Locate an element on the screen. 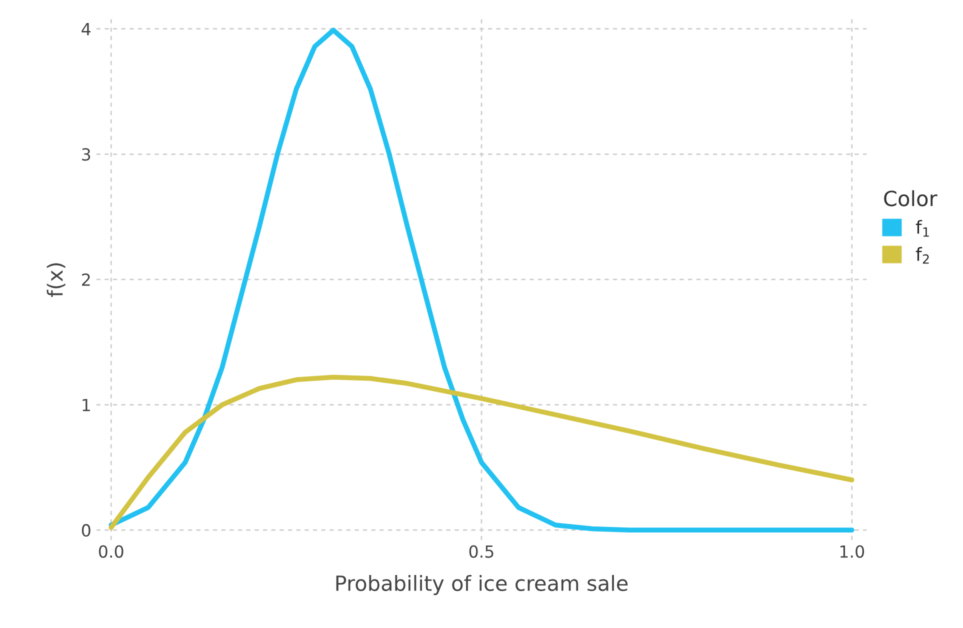 The image size is (963, 628). y-tick-label: 2 is located at coordinates (86, 279).